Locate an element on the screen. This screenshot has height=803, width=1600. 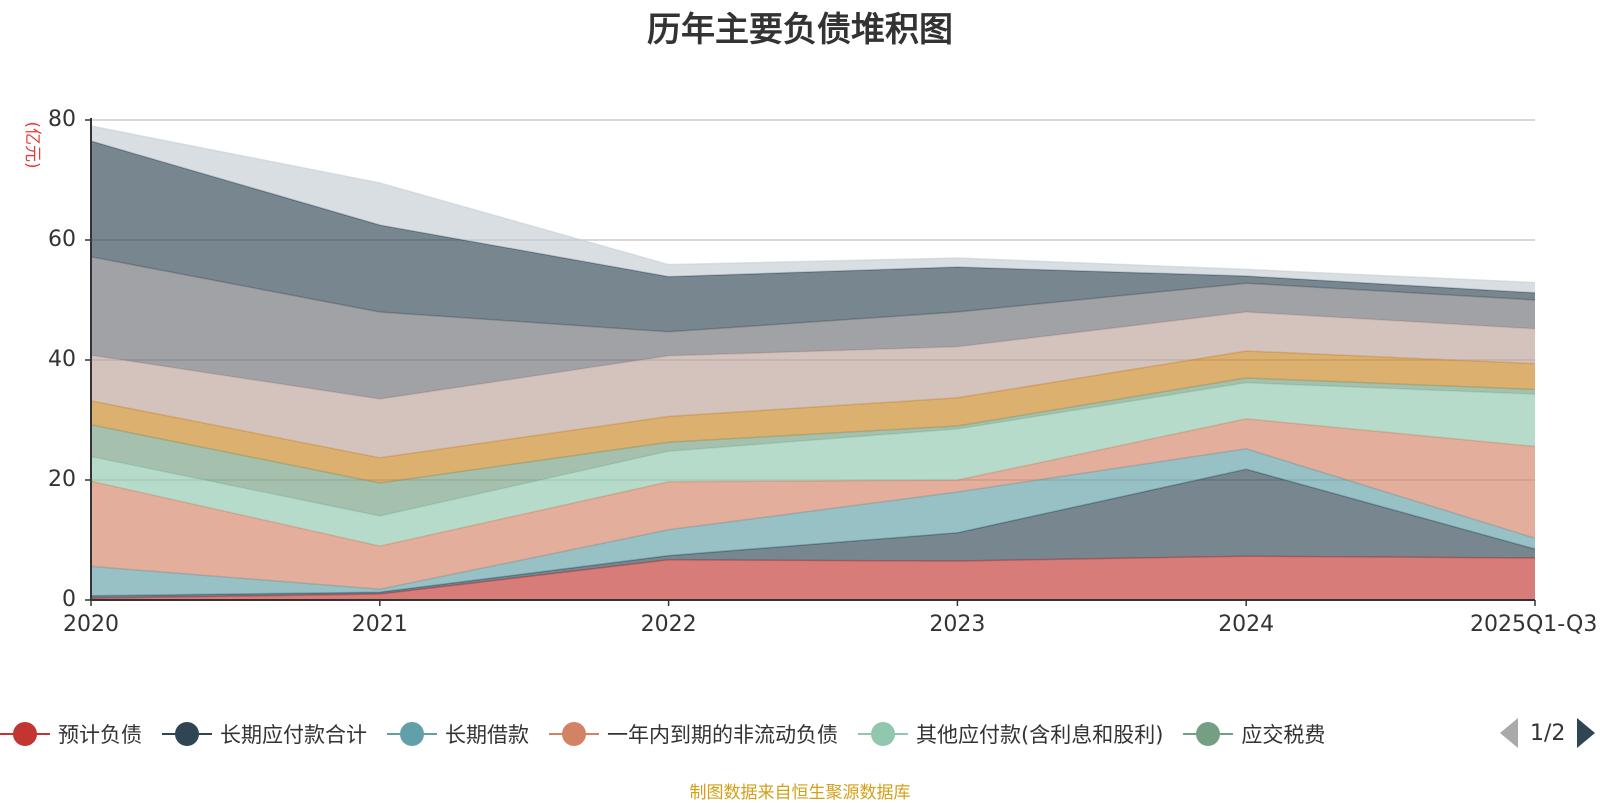
source-note: 制图数据来自恒生聚源数据库 is located at coordinates (800, 793).